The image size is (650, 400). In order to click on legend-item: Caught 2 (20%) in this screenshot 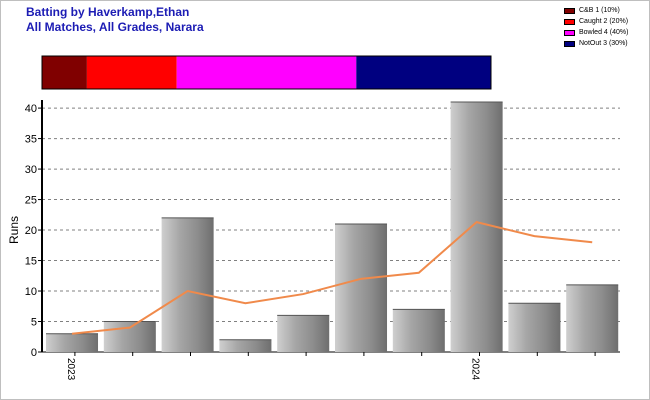, I will do `click(596, 21)`.